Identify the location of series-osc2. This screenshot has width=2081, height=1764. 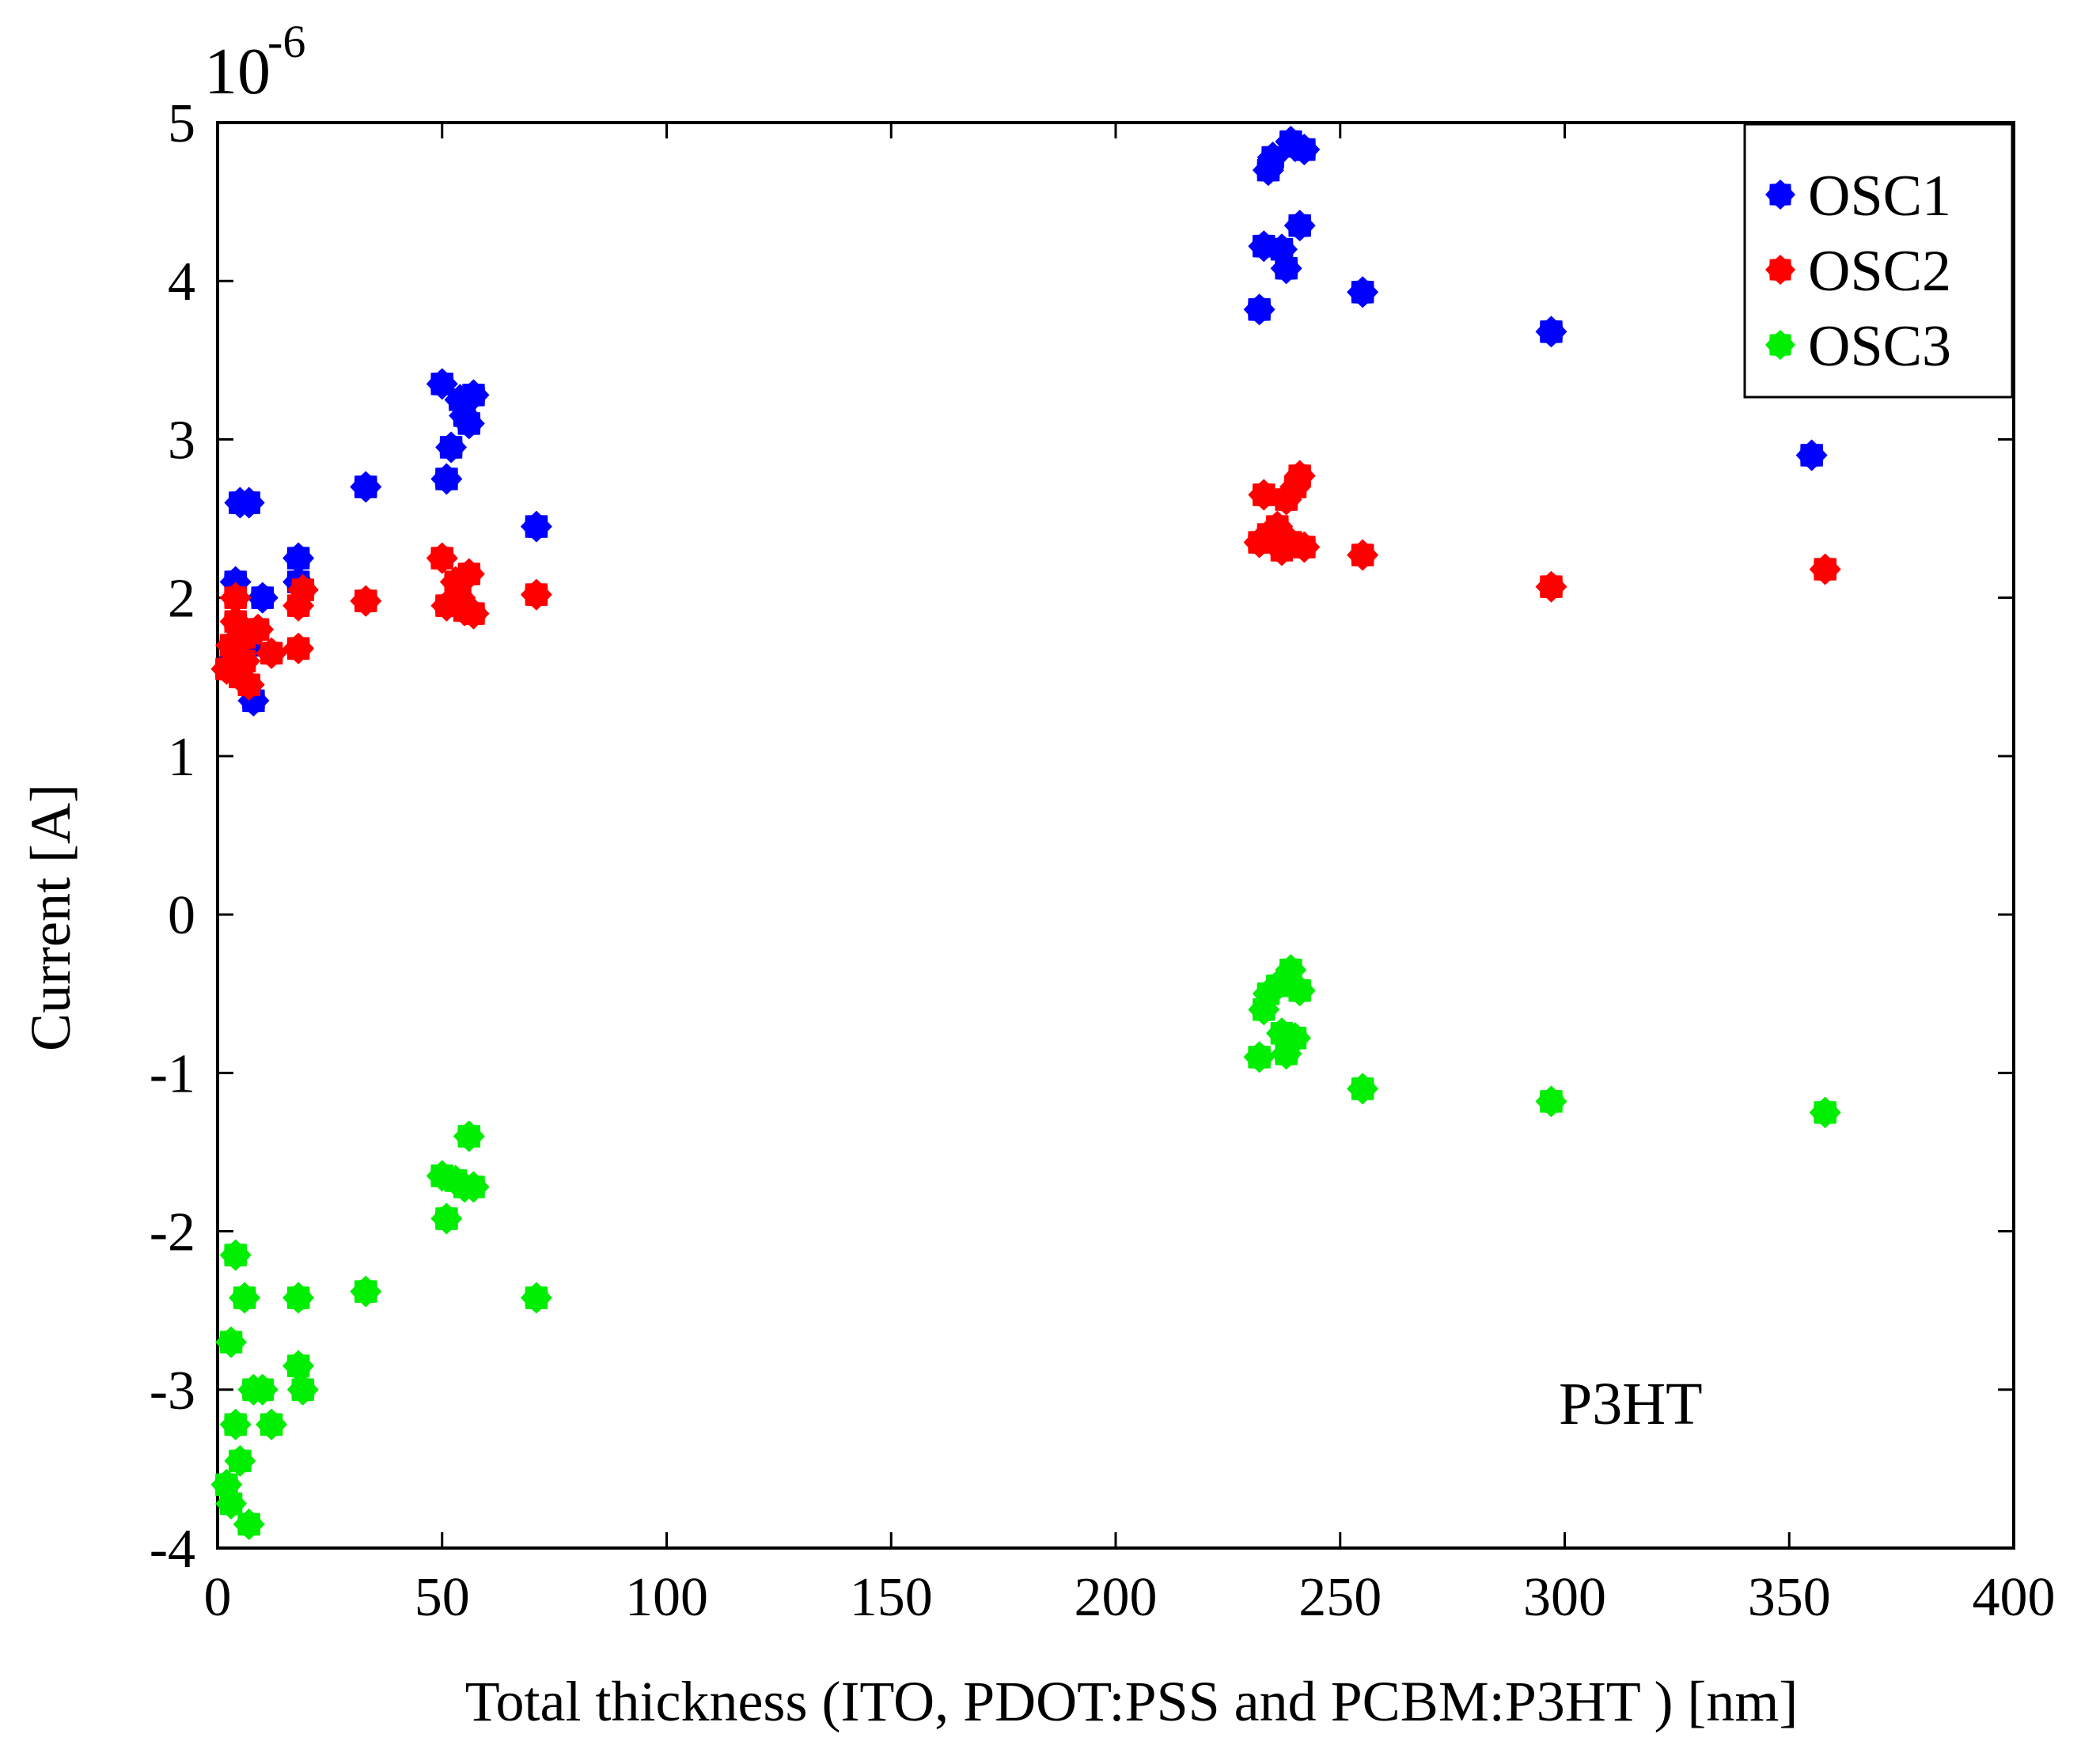
(1025, 581).